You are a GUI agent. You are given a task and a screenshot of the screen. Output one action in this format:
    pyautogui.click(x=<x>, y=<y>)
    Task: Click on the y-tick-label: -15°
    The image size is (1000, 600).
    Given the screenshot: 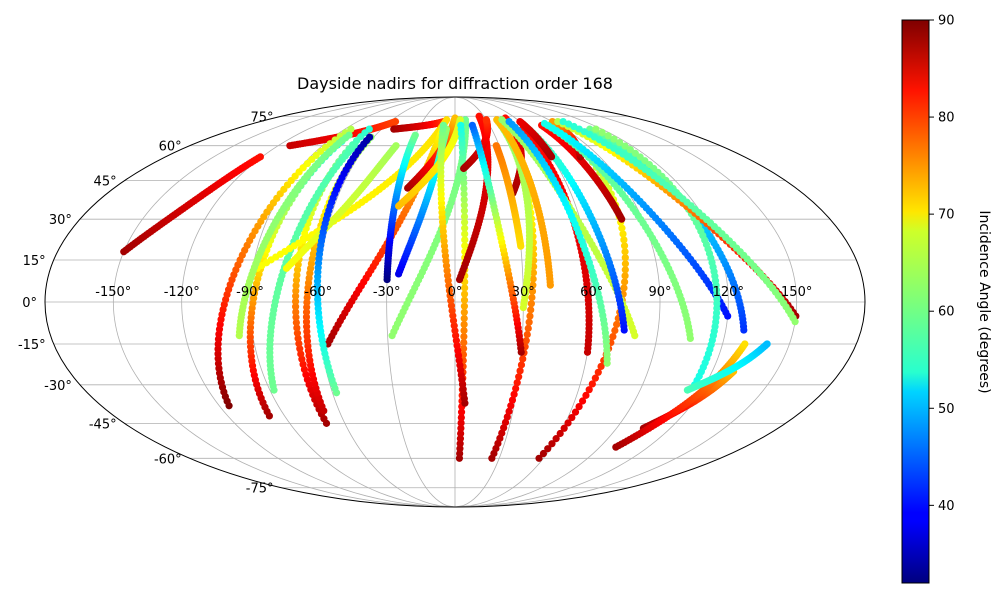 What is the action you would take?
    pyautogui.click(x=32, y=345)
    